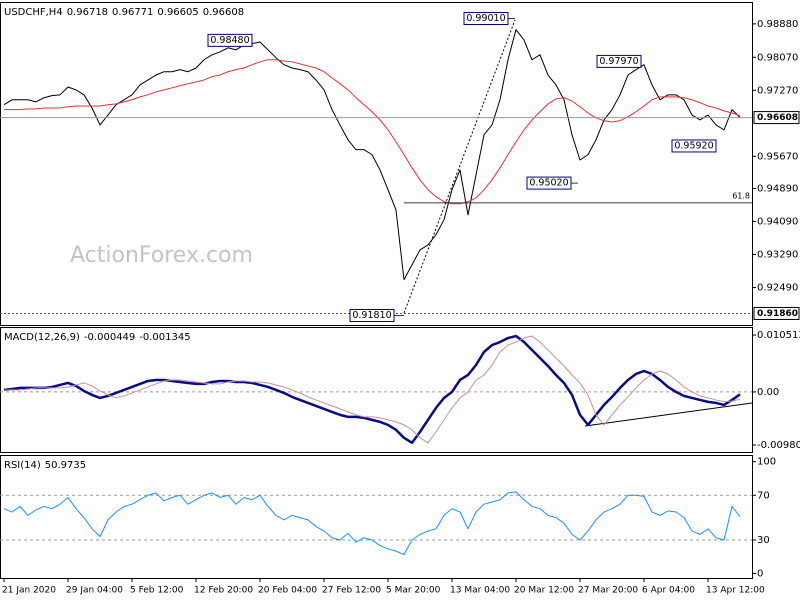 The image size is (800, 600). I want to click on x-tick-label: 27 Feb 12:00, so click(351, 591).